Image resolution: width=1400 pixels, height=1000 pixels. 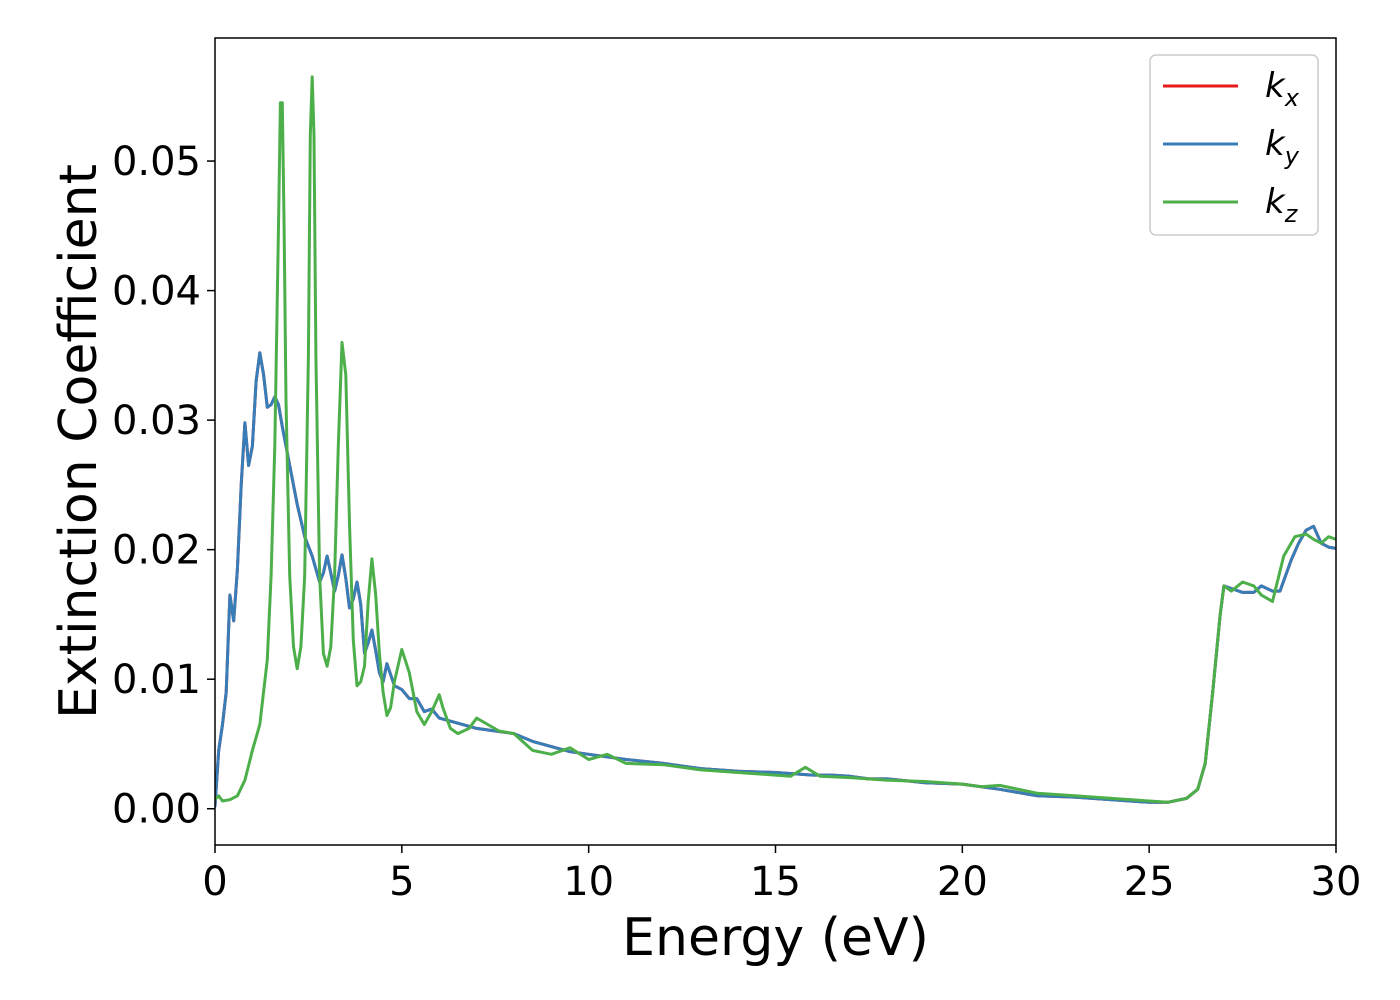 I want to click on y-tick-label: 0.05, so click(x=156, y=162).